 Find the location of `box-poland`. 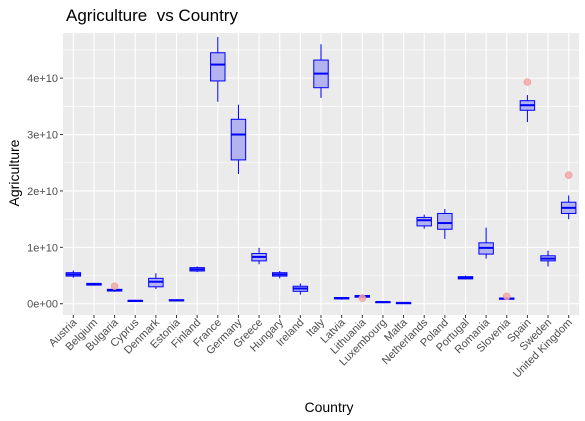

box-poland is located at coordinates (445, 223).